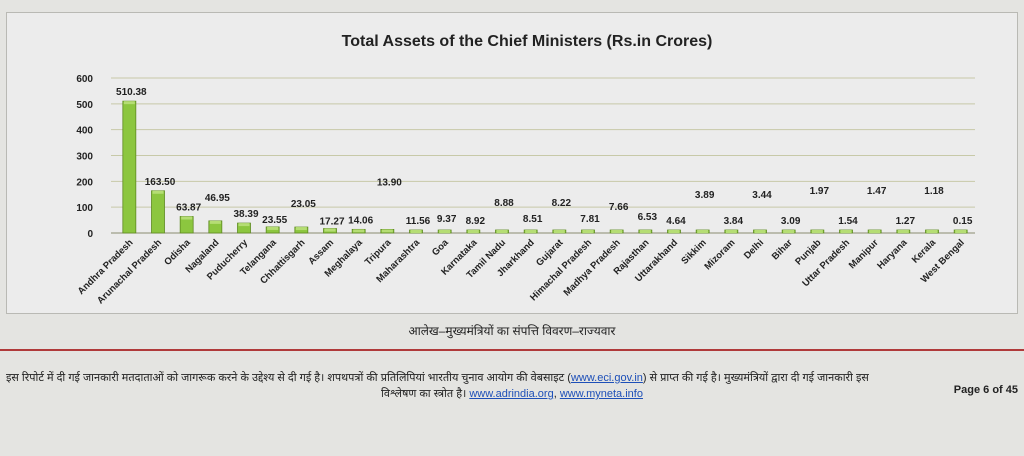  I want to click on data-label: 13.90, so click(389, 182).